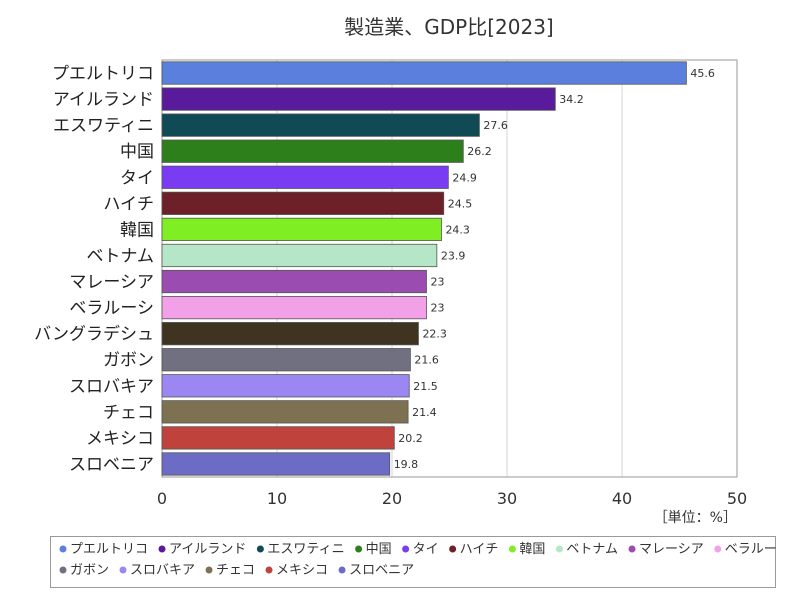  I want to click on value-label: 26.2, so click(479, 151).